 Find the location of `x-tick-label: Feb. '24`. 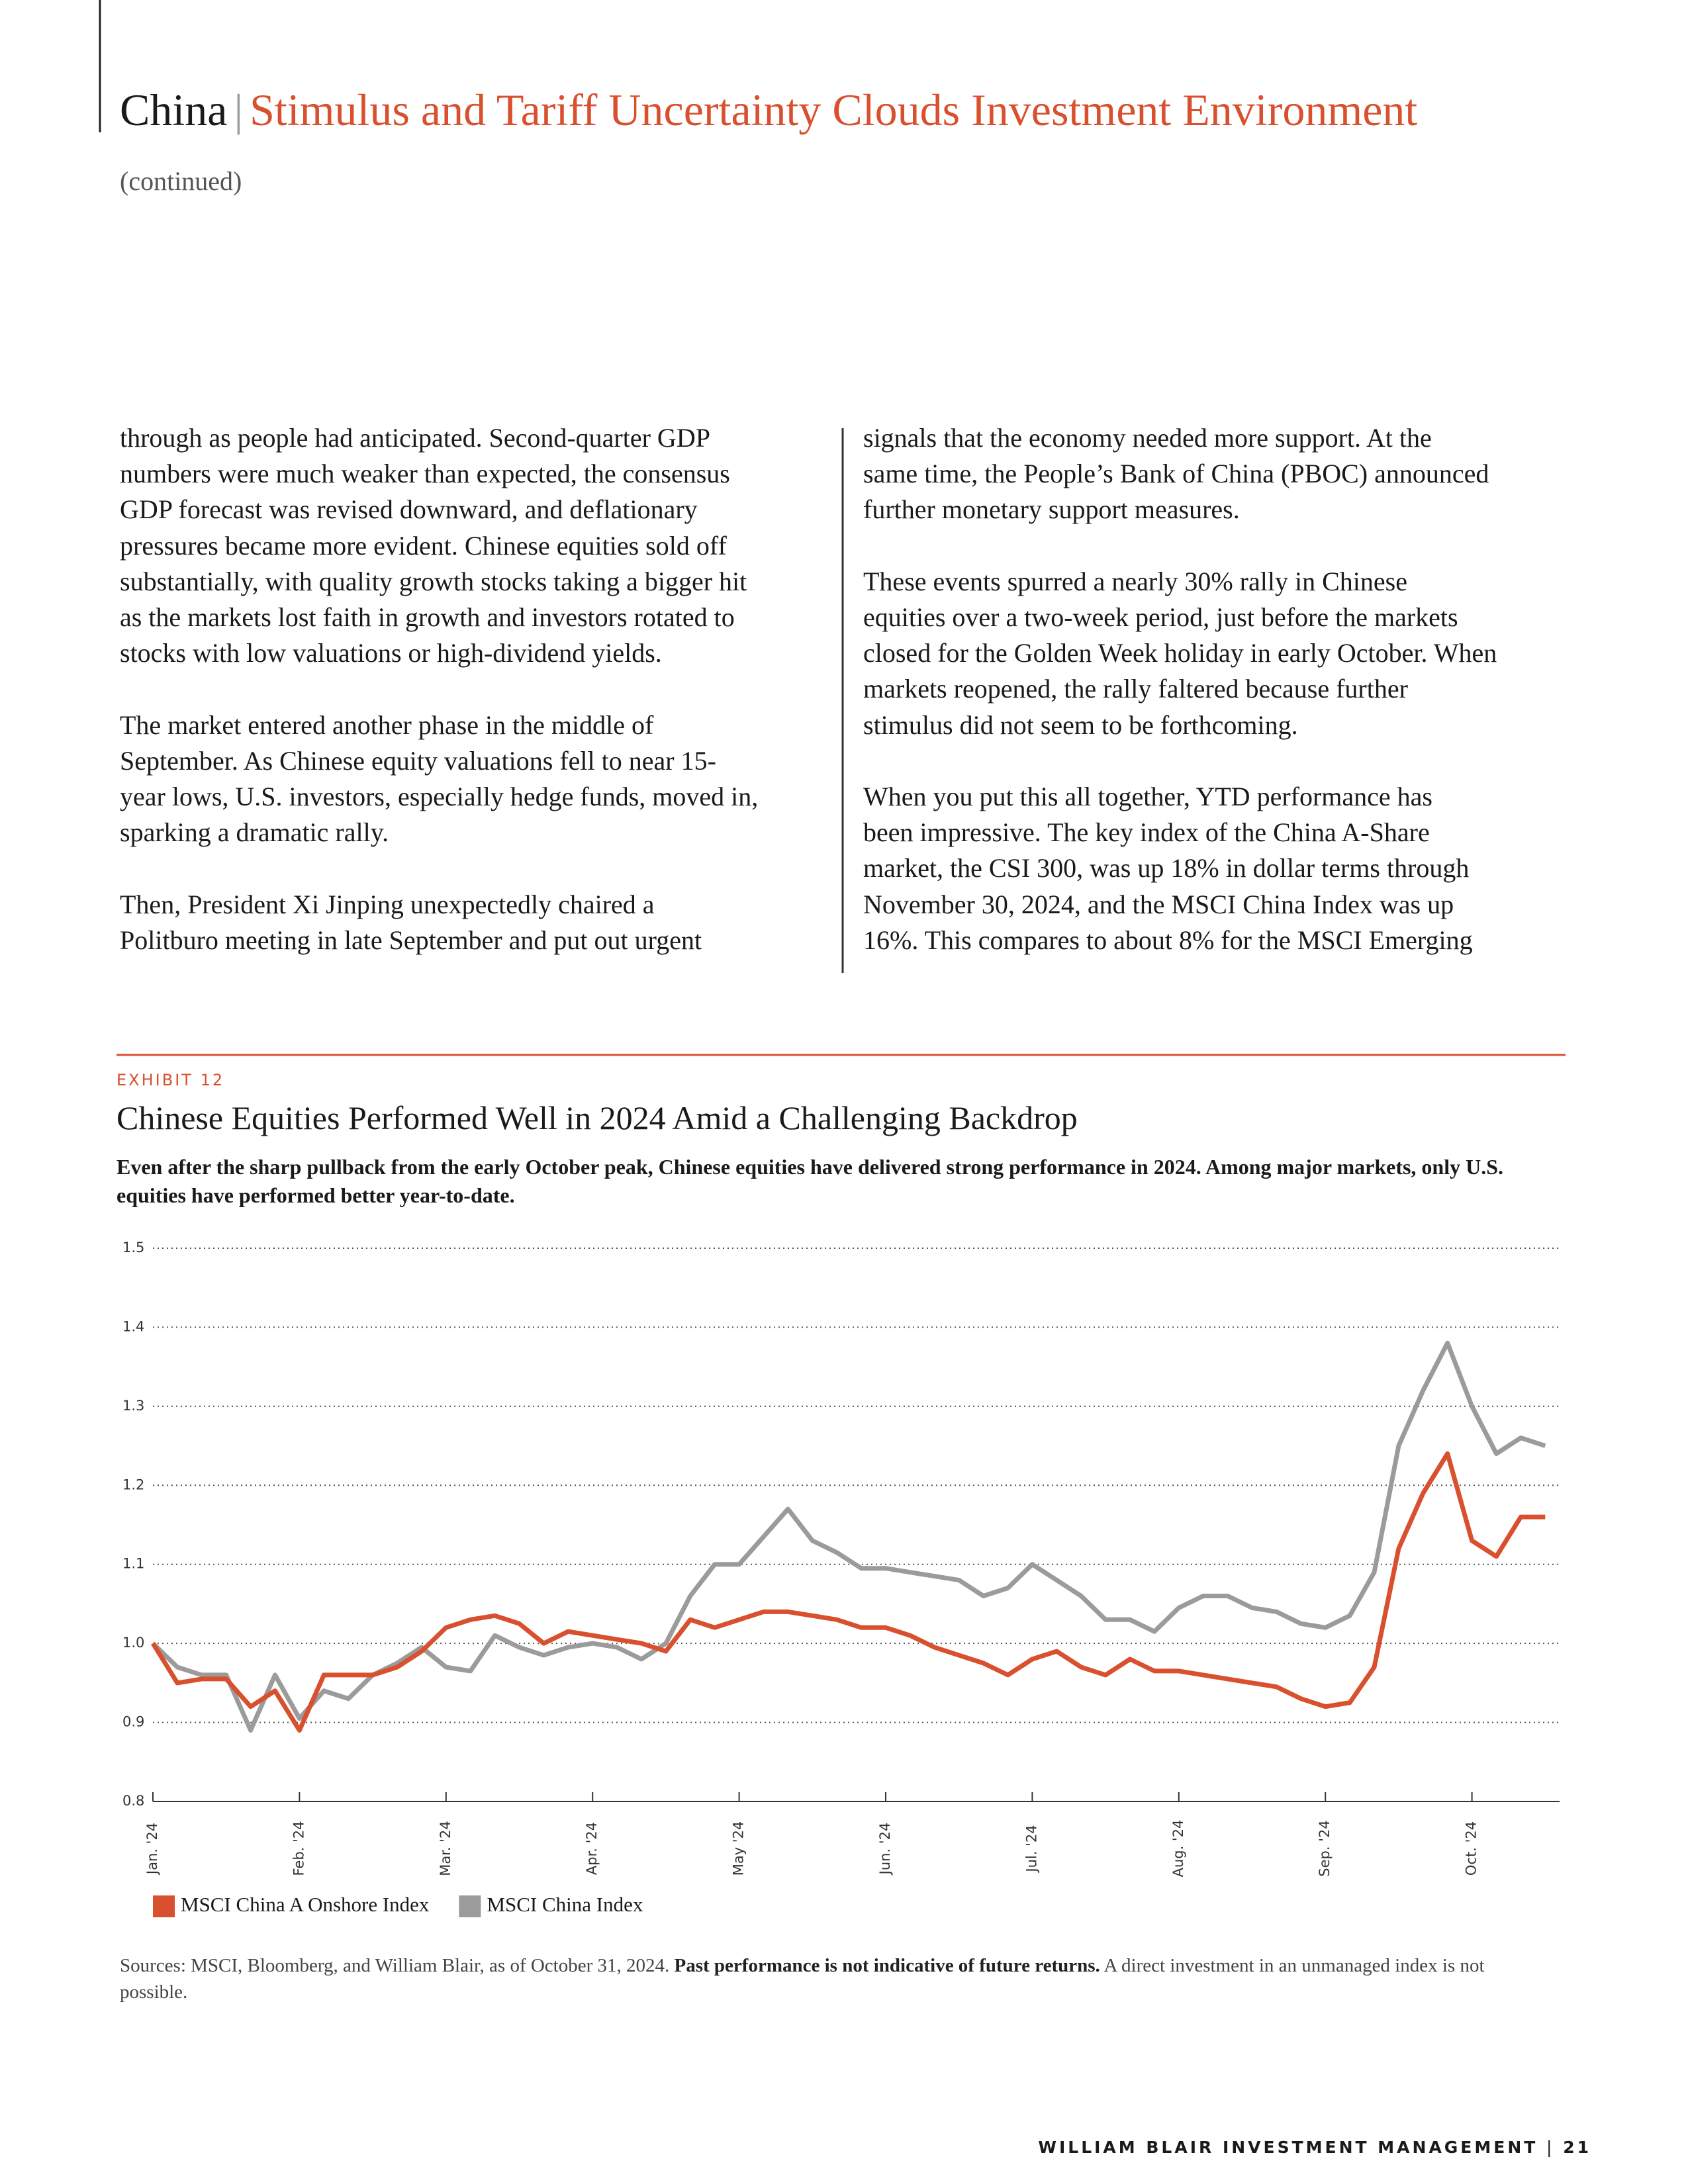

x-tick-label: Feb. '24 is located at coordinates (298, 1848).